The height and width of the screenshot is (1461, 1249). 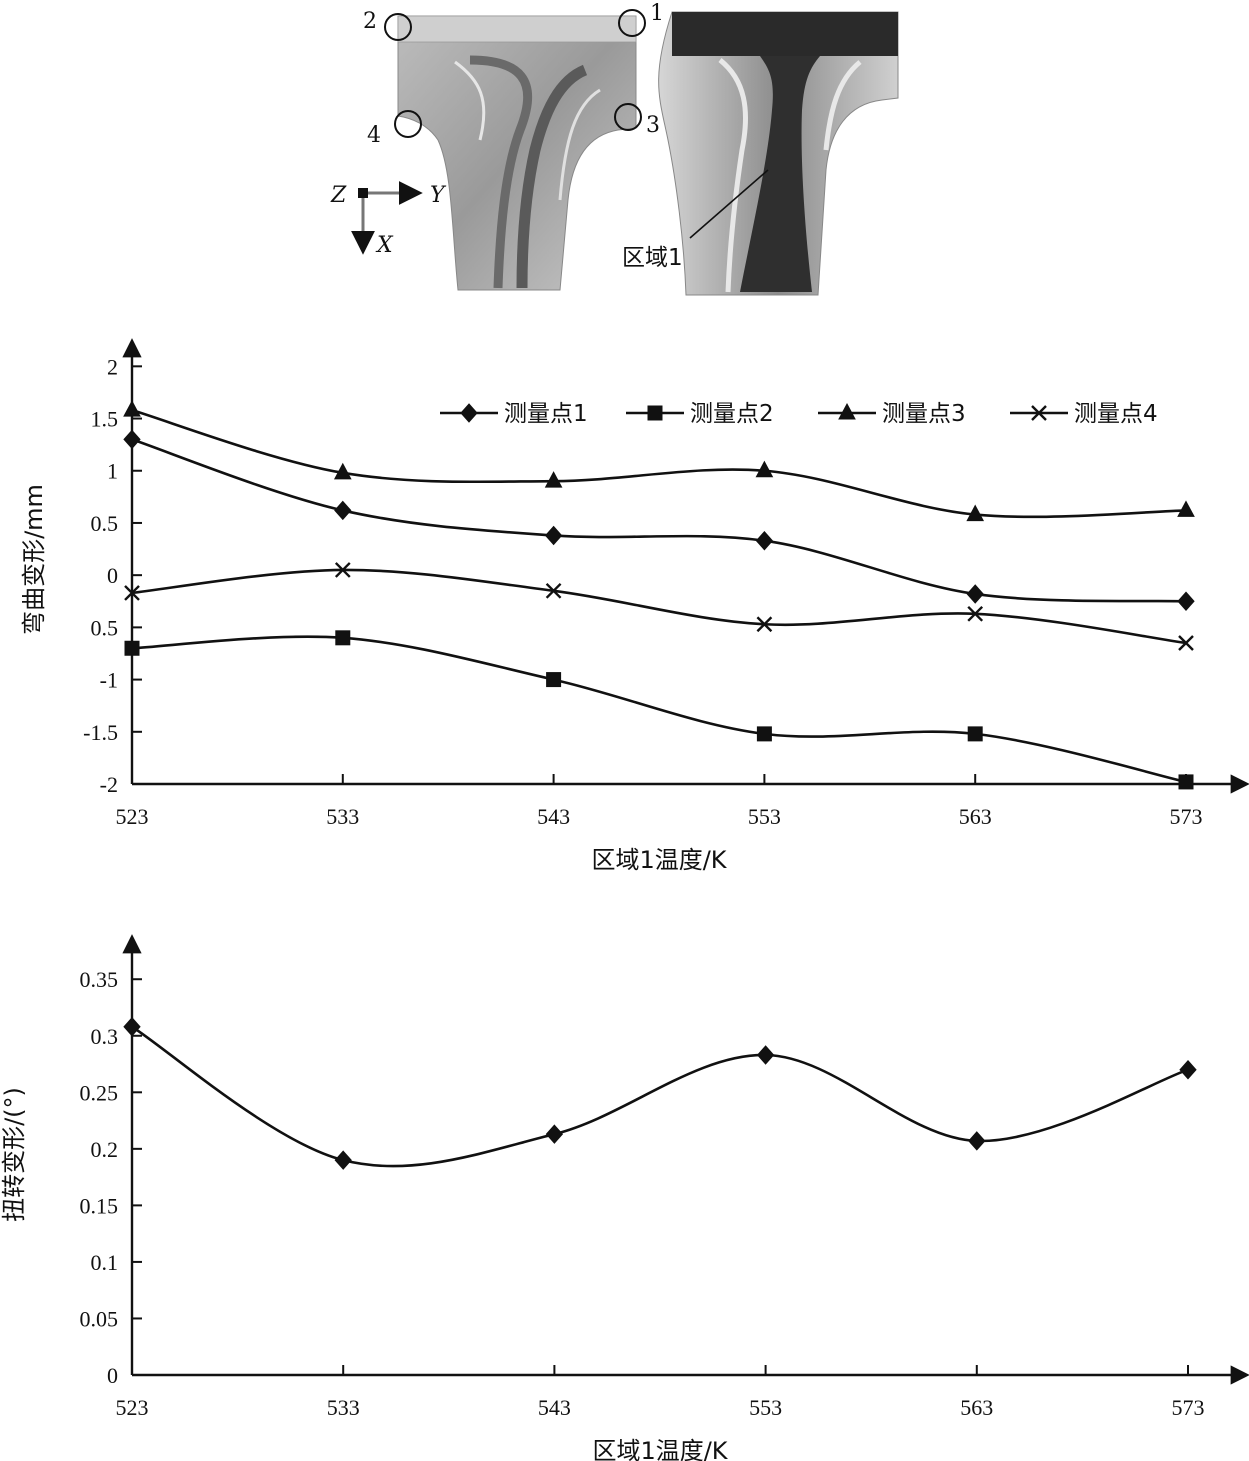 What do you see at coordinates (657, 13) in the screenshot?
I see `point-label-1: 1` at bounding box center [657, 13].